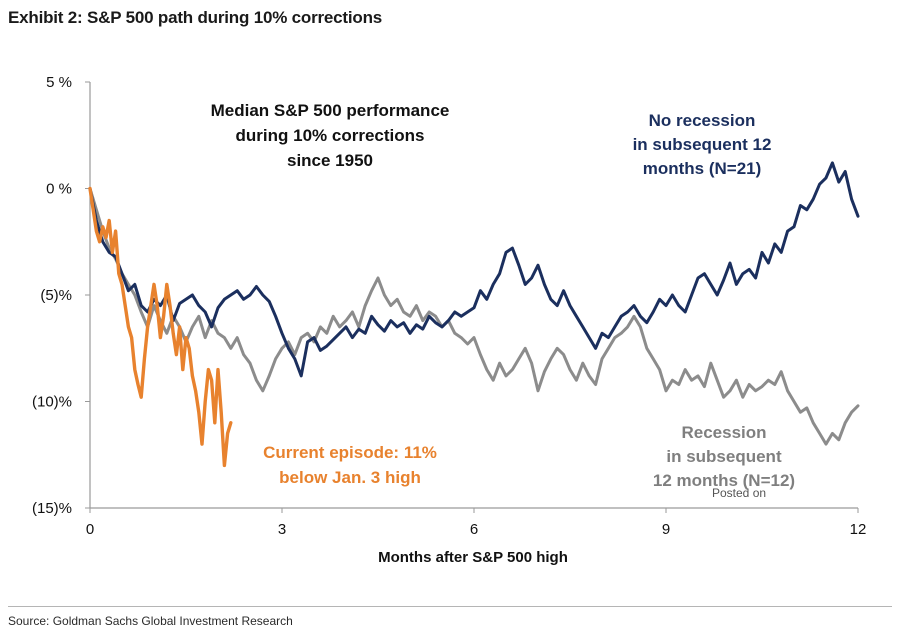  What do you see at coordinates (330, 160) in the screenshot?
I see `annotation-median: since 1950` at bounding box center [330, 160].